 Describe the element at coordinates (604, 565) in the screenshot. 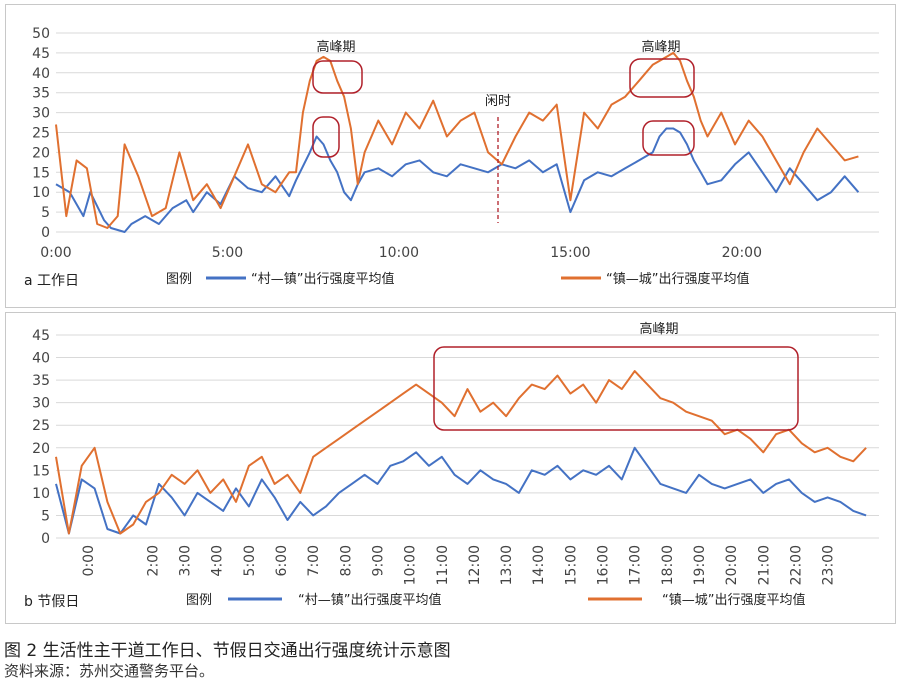

I see `x-tick-label: 16:00` at that location.